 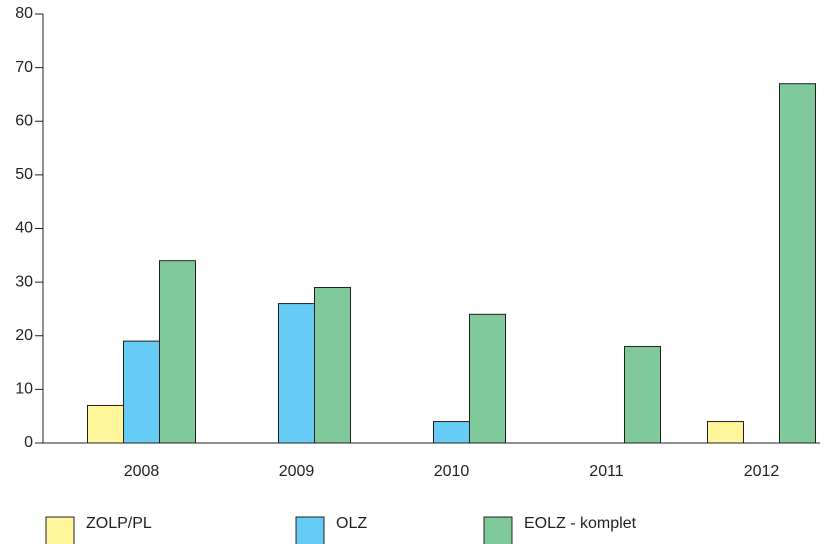 What do you see at coordinates (606, 471) in the screenshot?
I see `x-tick-label: 2011` at bounding box center [606, 471].